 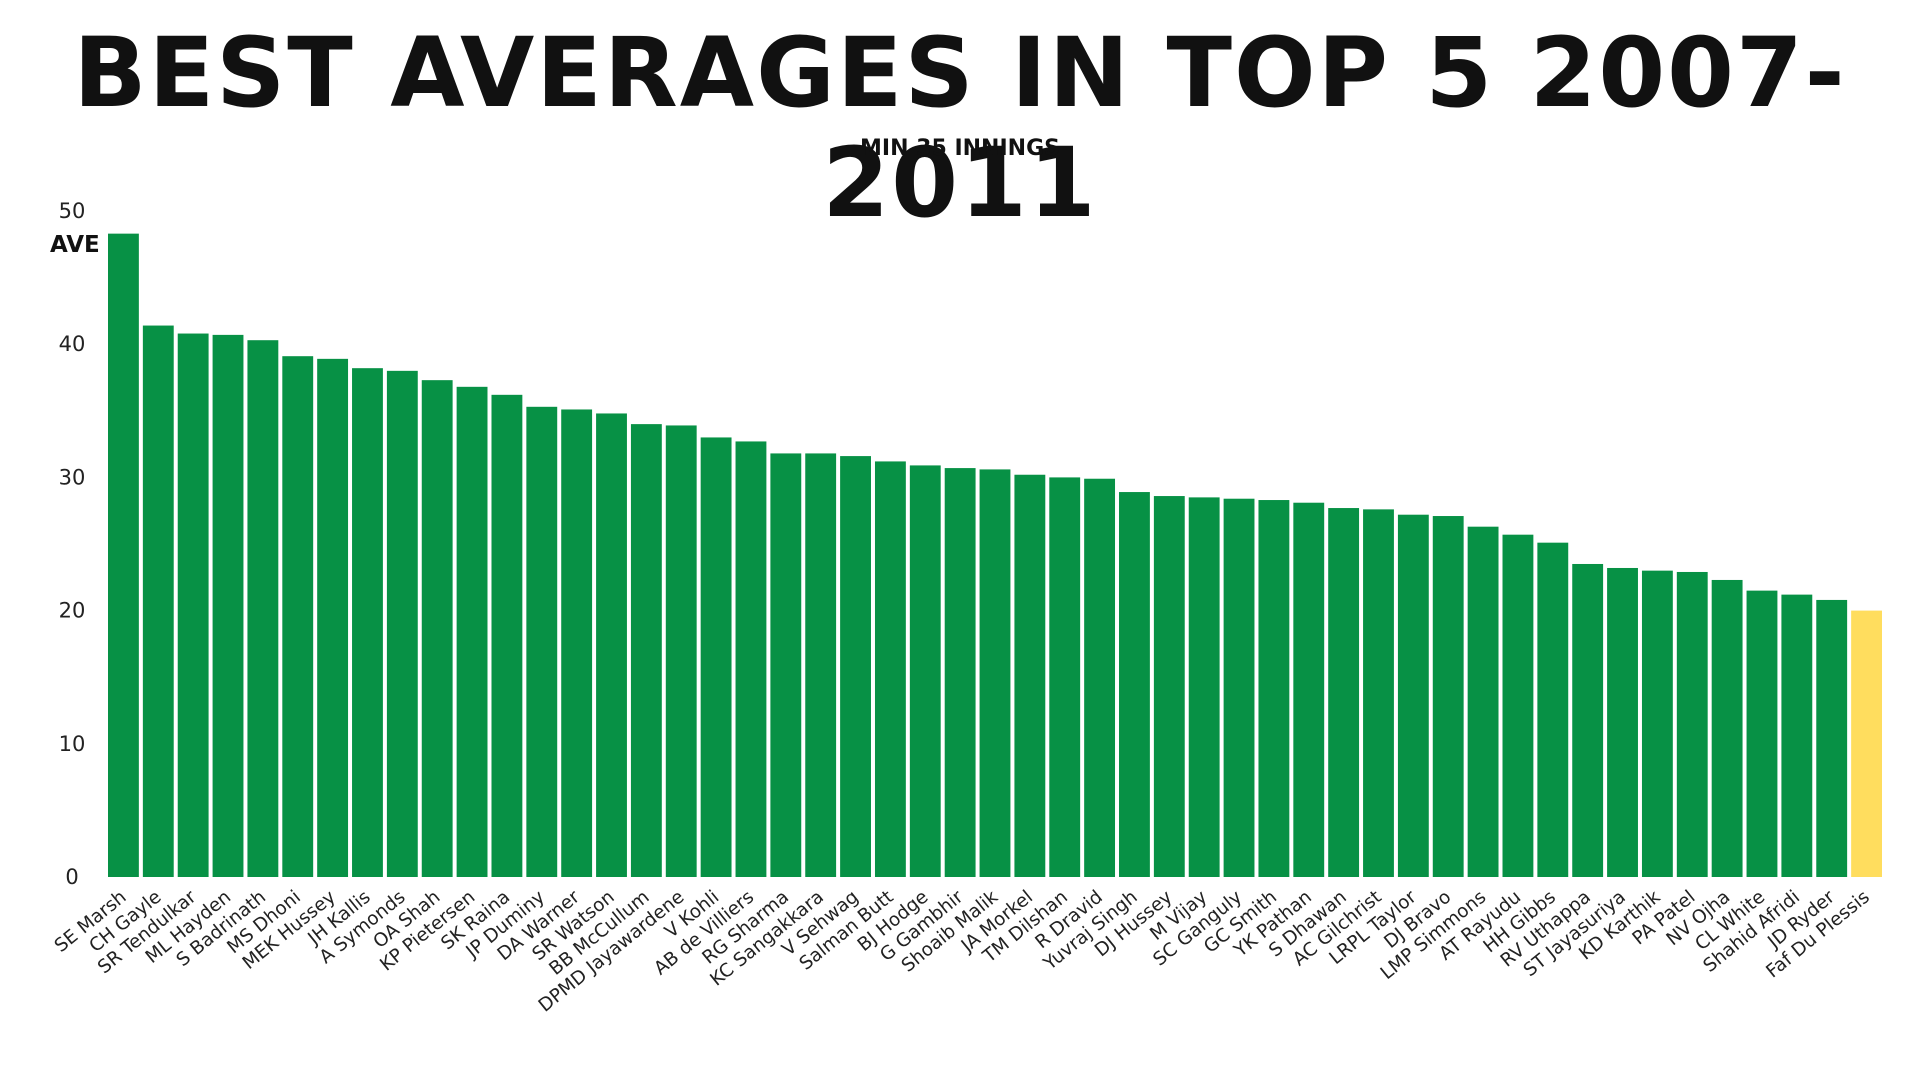 I want to click on y-axis: 0 10 20 30 40 50, so click(x=72, y=544).